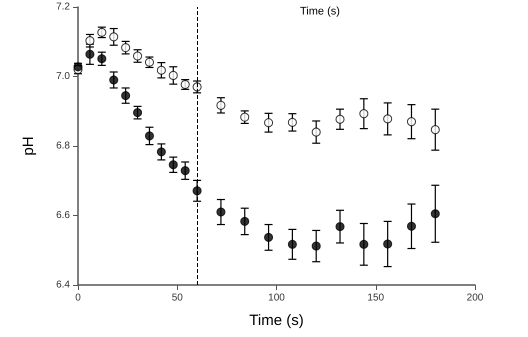 This screenshot has width=528, height=337. Describe the element at coordinates (320, 12) in the screenshot. I see `annotation: Time (s)` at that location.